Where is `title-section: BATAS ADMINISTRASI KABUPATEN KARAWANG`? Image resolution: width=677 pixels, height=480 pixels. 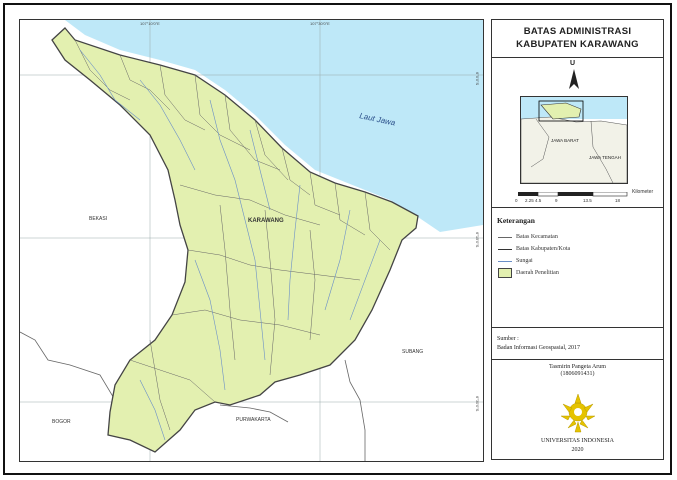
title-section: BATAS ADMINISTRASI KABUPATEN KARAWANG is located at coordinates (577, 39).